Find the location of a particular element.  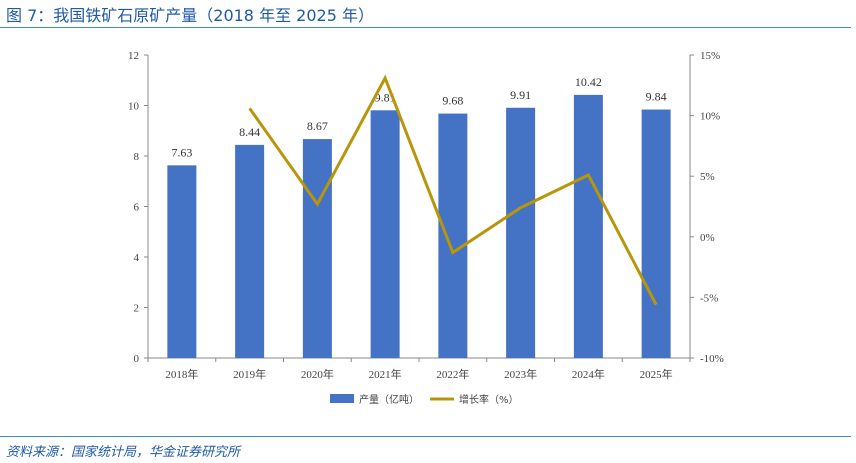

right-tick-label: 15% is located at coordinates (710, 56).